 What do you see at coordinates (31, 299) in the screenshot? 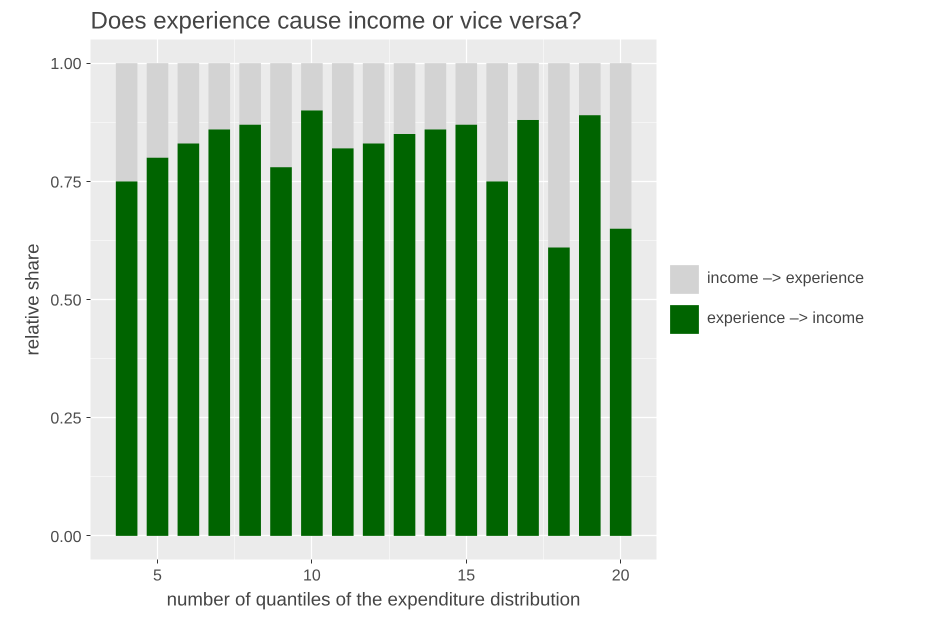
I see `y-axis-title: relative share` at bounding box center [31, 299].